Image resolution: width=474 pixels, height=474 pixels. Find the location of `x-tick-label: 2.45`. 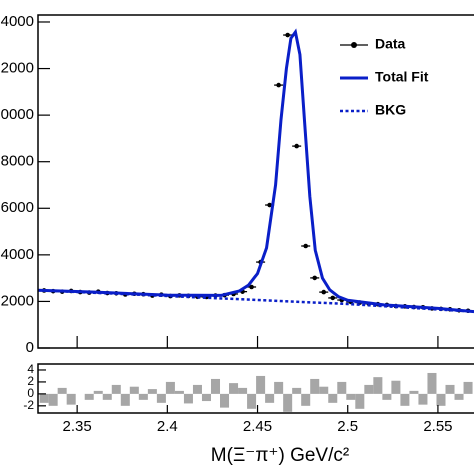

x-tick-label: 2.45 is located at coordinates (257, 426).